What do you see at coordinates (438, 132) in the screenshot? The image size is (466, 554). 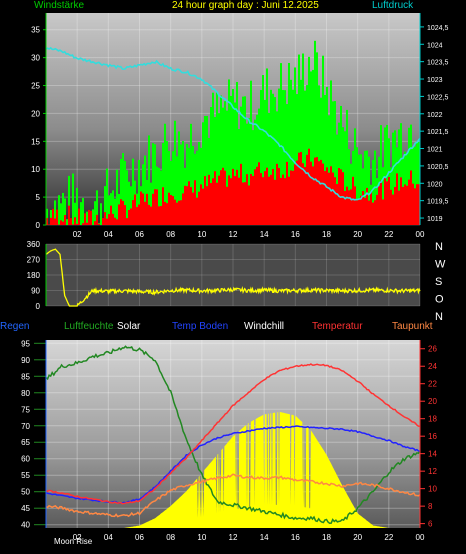 I see `pressure-y-tick: 1021,5` at bounding box center [438, 132].